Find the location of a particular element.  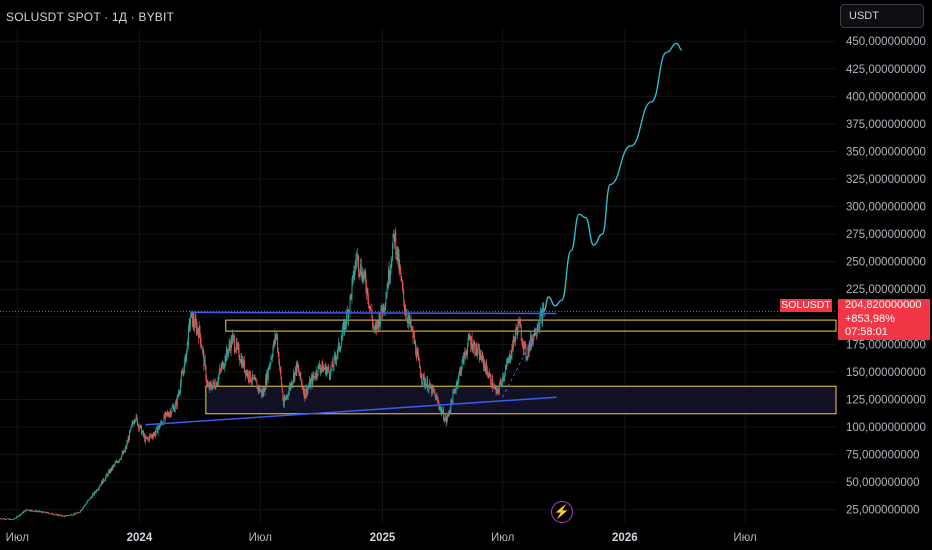

dashed-trend-line is located at coordinates (524, 354).